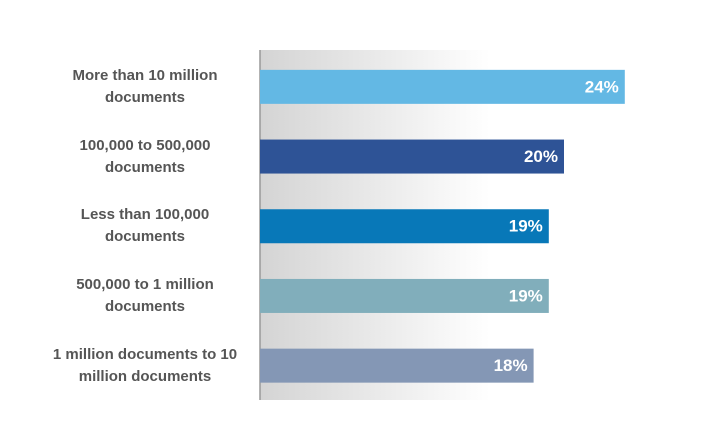  I want to click on value-label: 18%, so click(511, 365).